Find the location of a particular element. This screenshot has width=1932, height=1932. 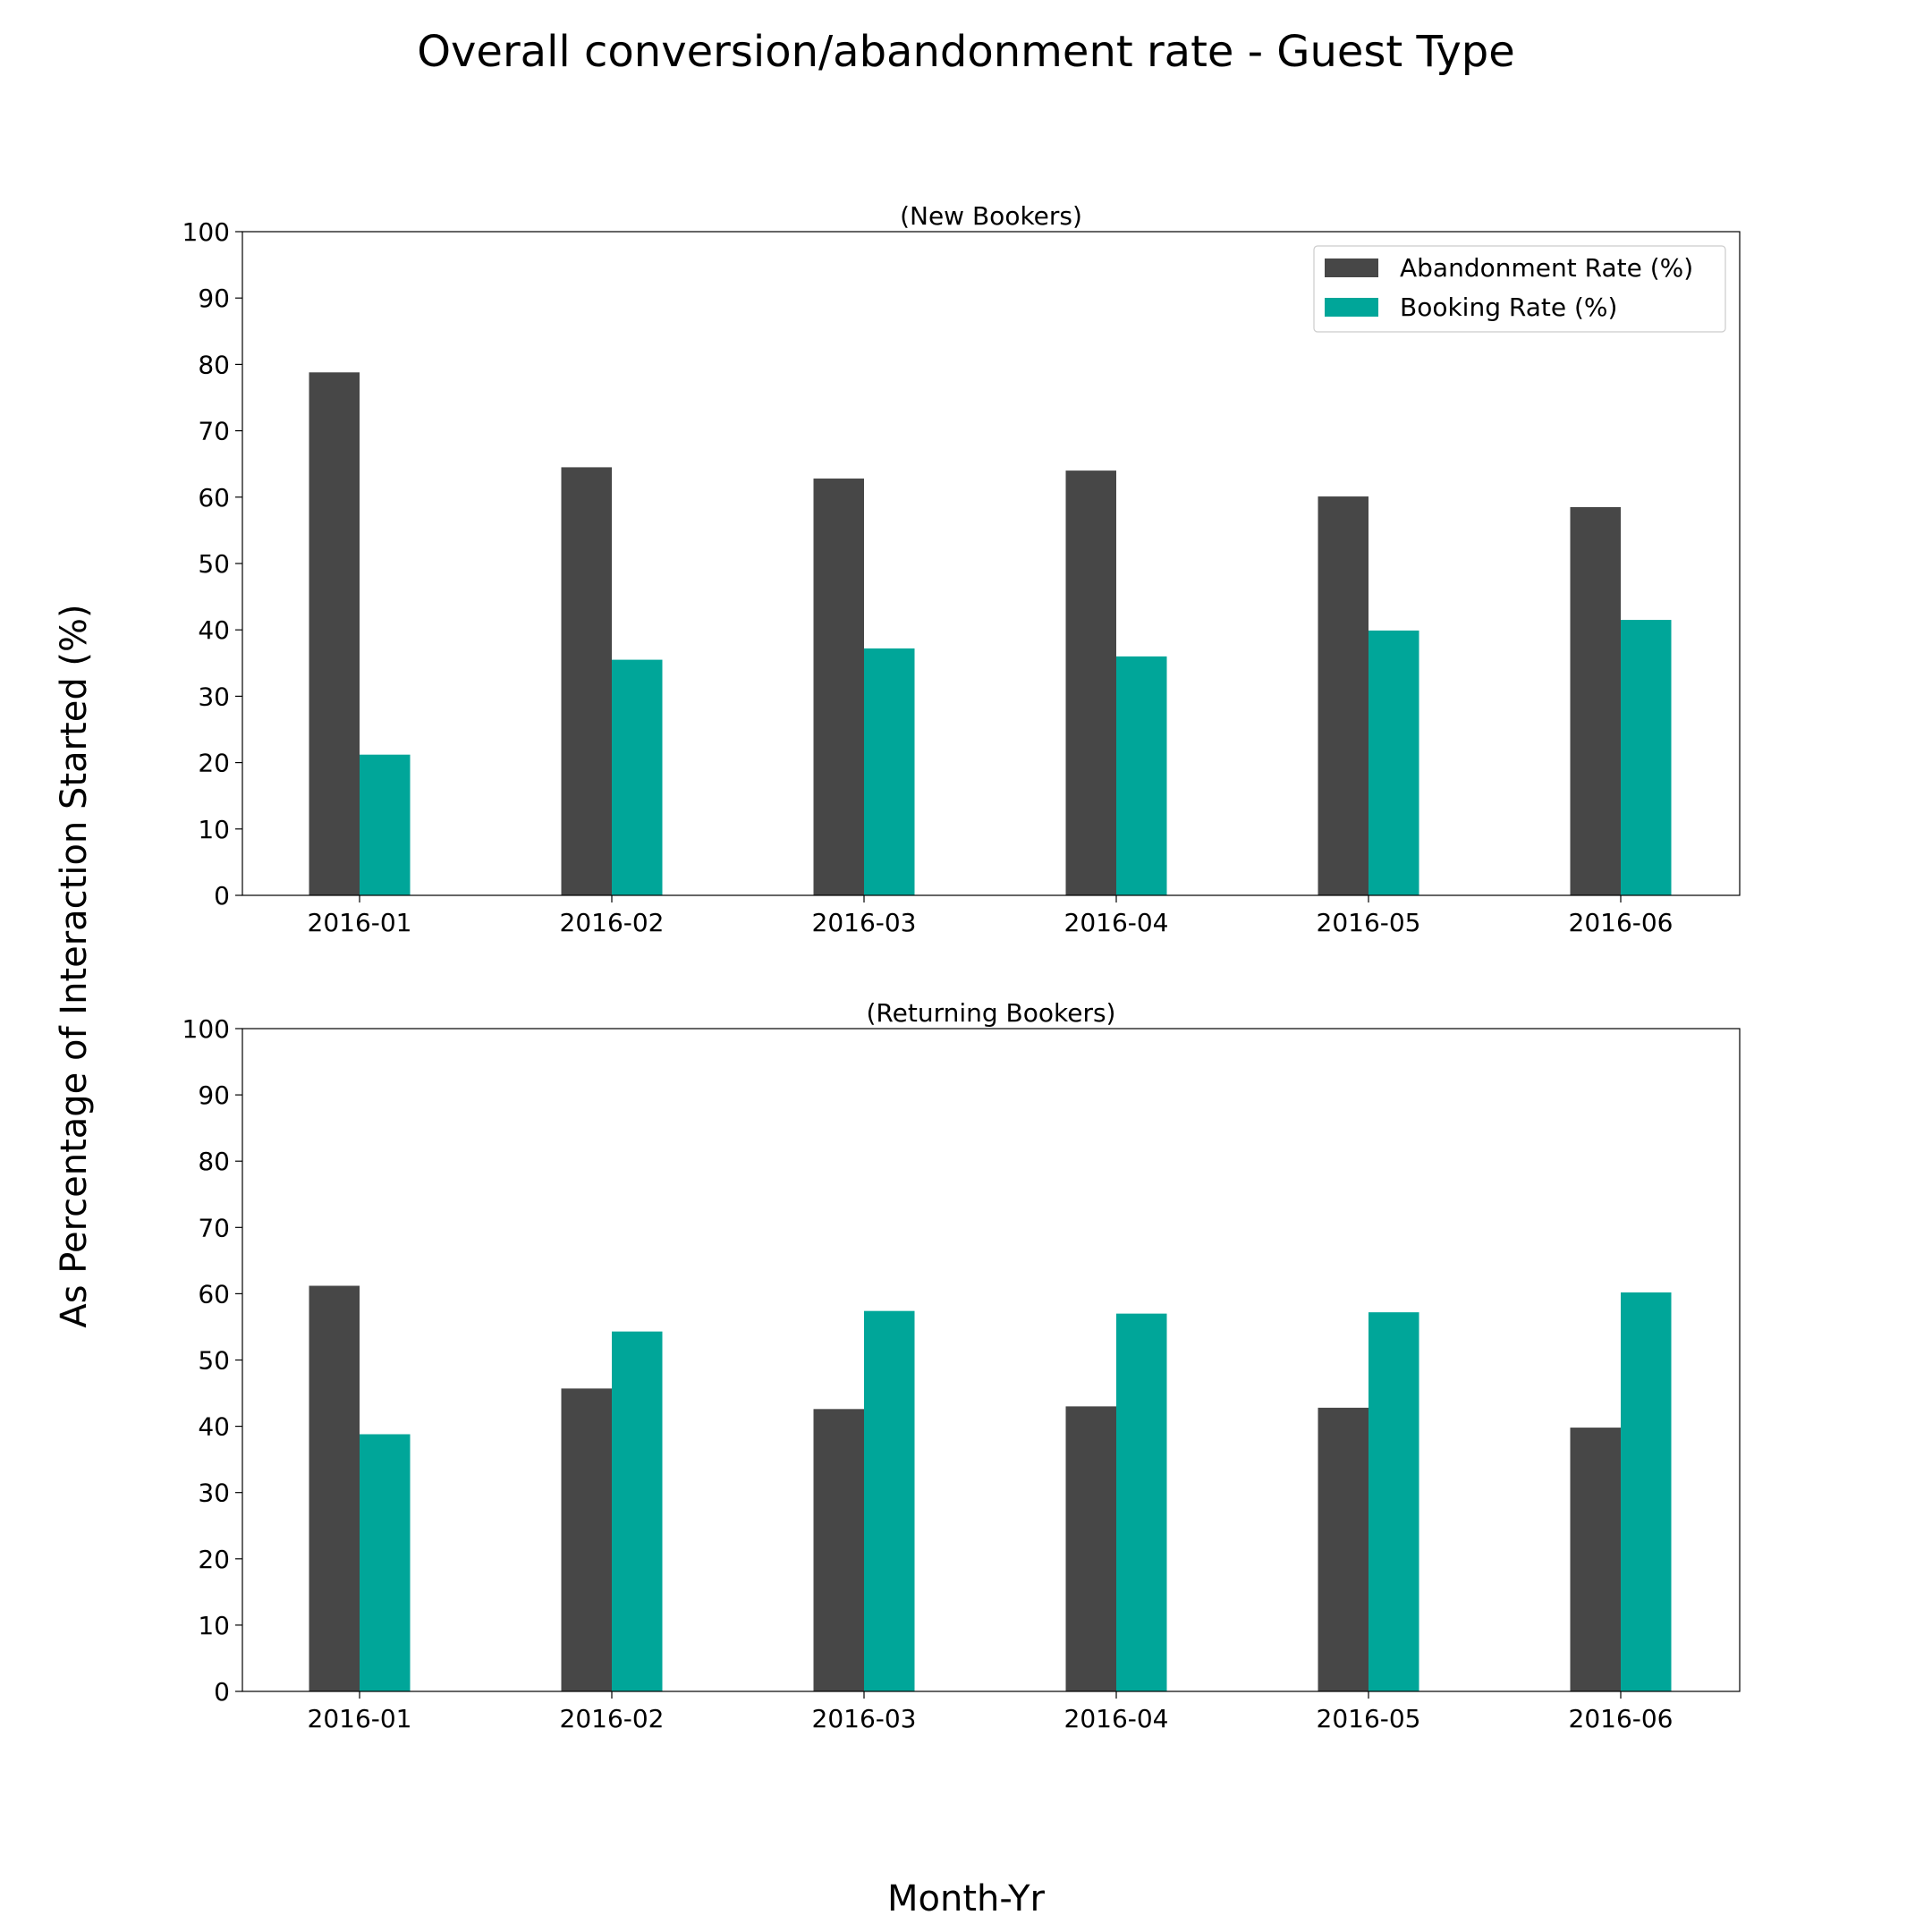

subplot-title: (Returning Bookers) is located at coordinates (991, 1013).